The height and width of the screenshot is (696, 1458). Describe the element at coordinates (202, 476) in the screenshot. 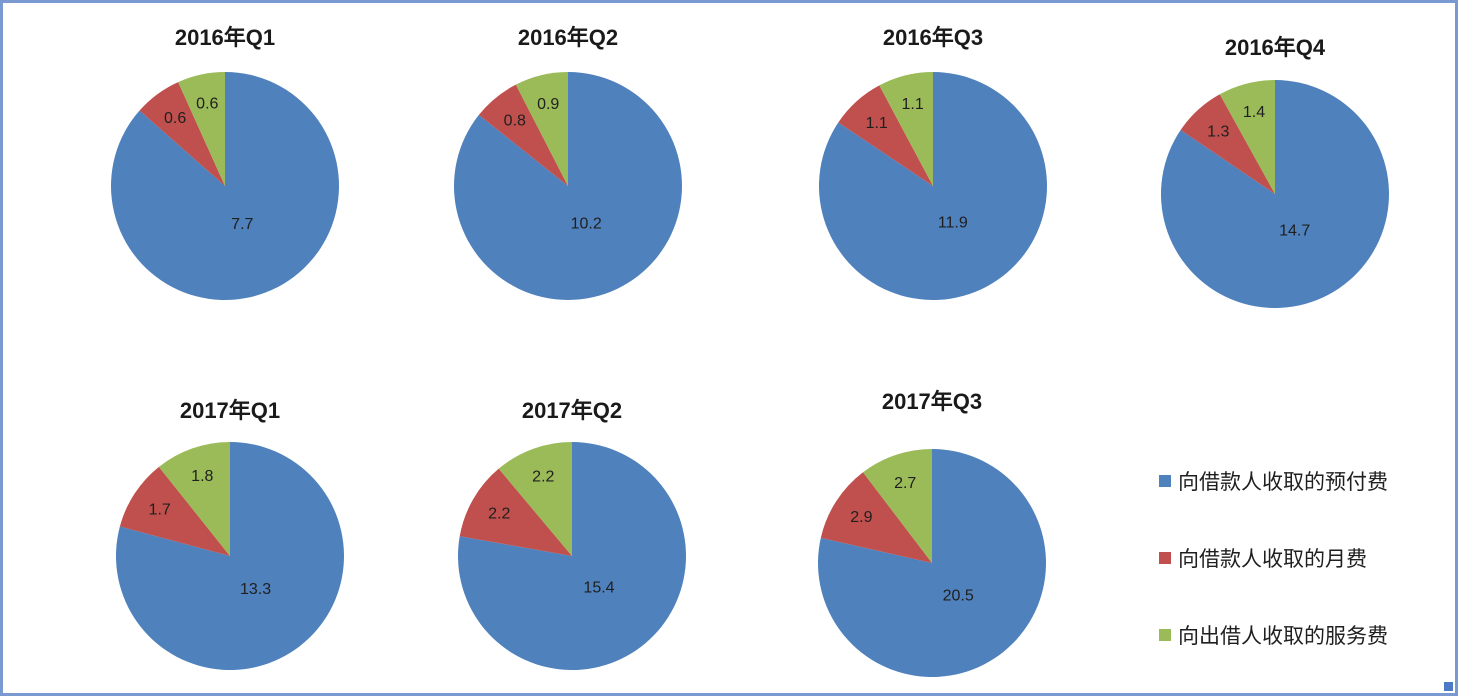

I see `data-label: 1.8` at that location.